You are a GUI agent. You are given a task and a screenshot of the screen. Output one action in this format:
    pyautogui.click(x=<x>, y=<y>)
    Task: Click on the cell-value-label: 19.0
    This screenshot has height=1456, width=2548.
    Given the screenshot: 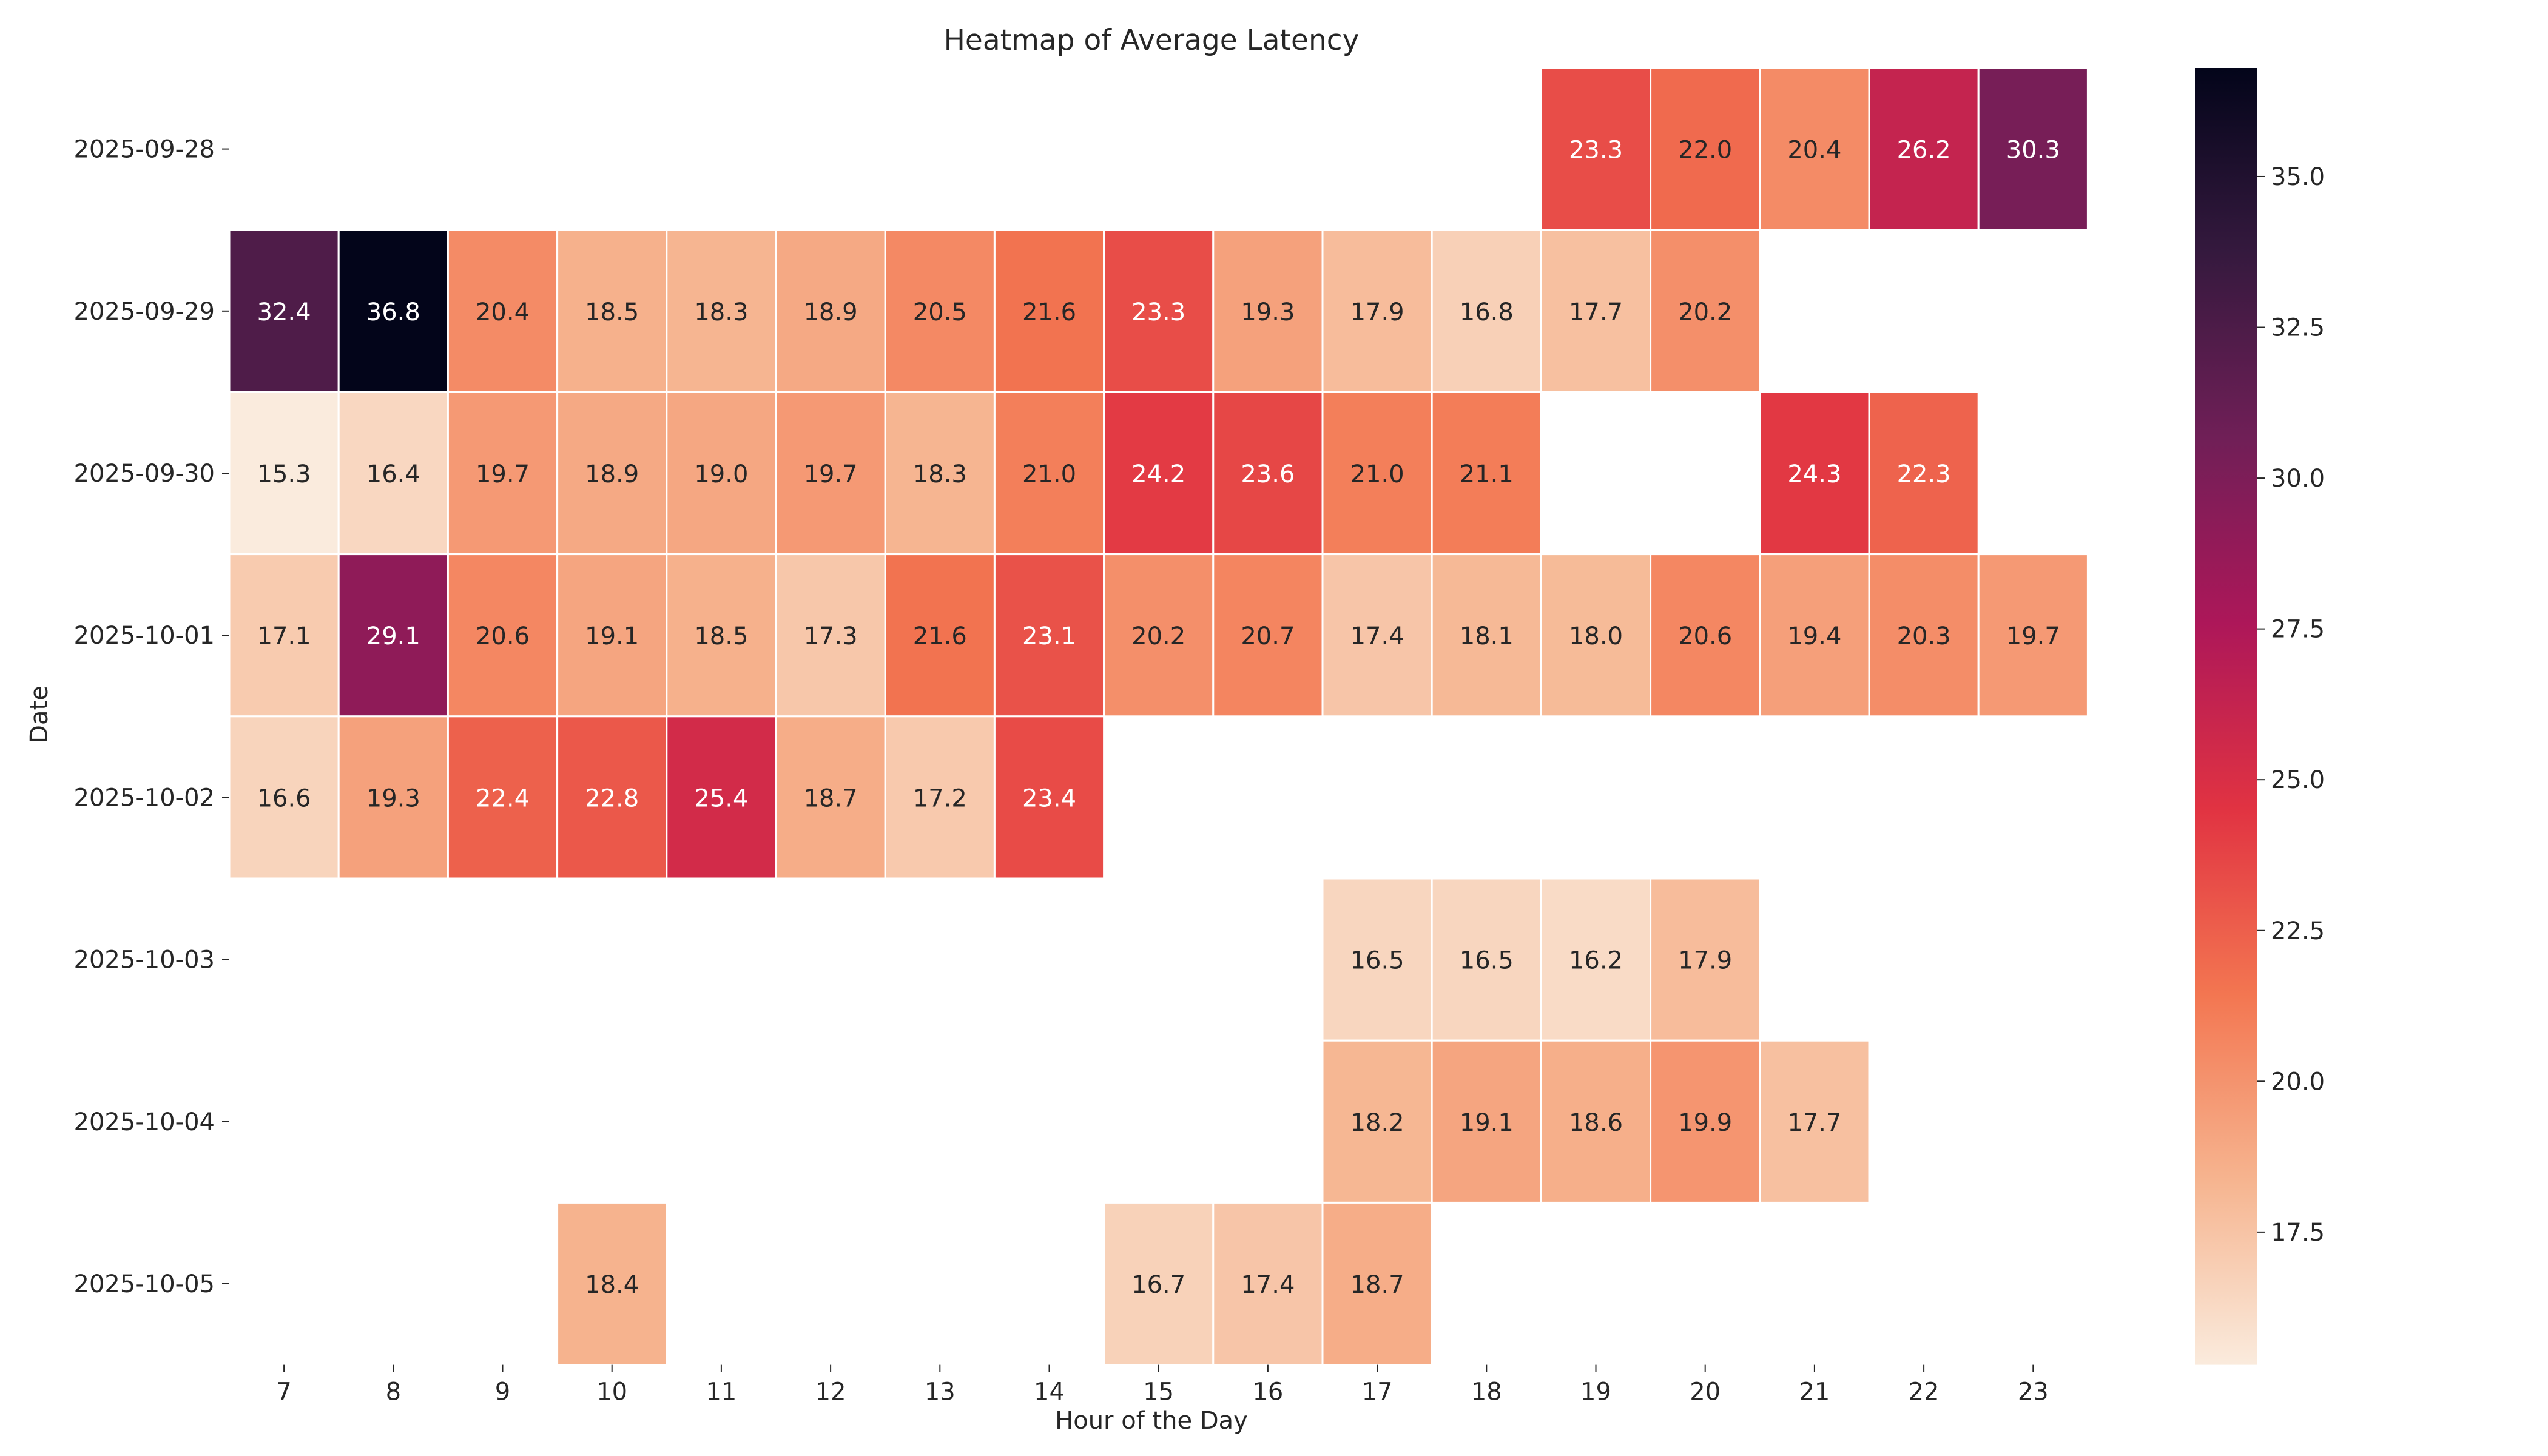 What is the action you would take?
    pyautogui.click(x=721, y=474)
    